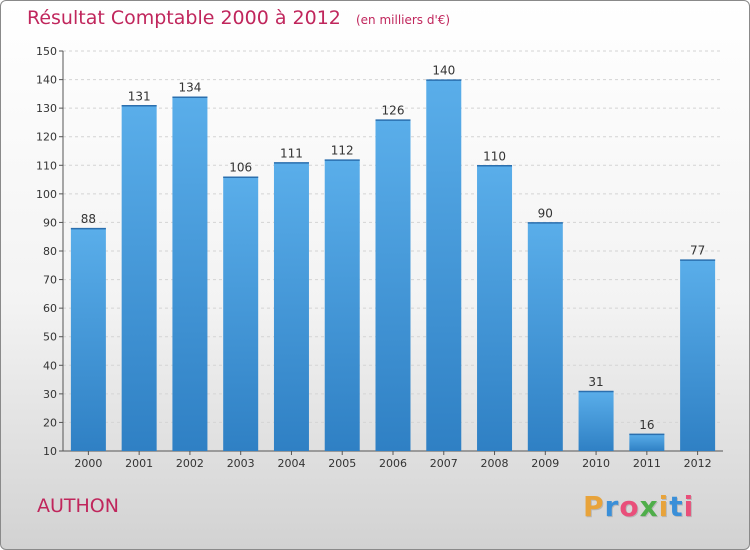 This screenshot has height=550, width=750. I want to click on x-tick-label: 2004, so click(291, 463).